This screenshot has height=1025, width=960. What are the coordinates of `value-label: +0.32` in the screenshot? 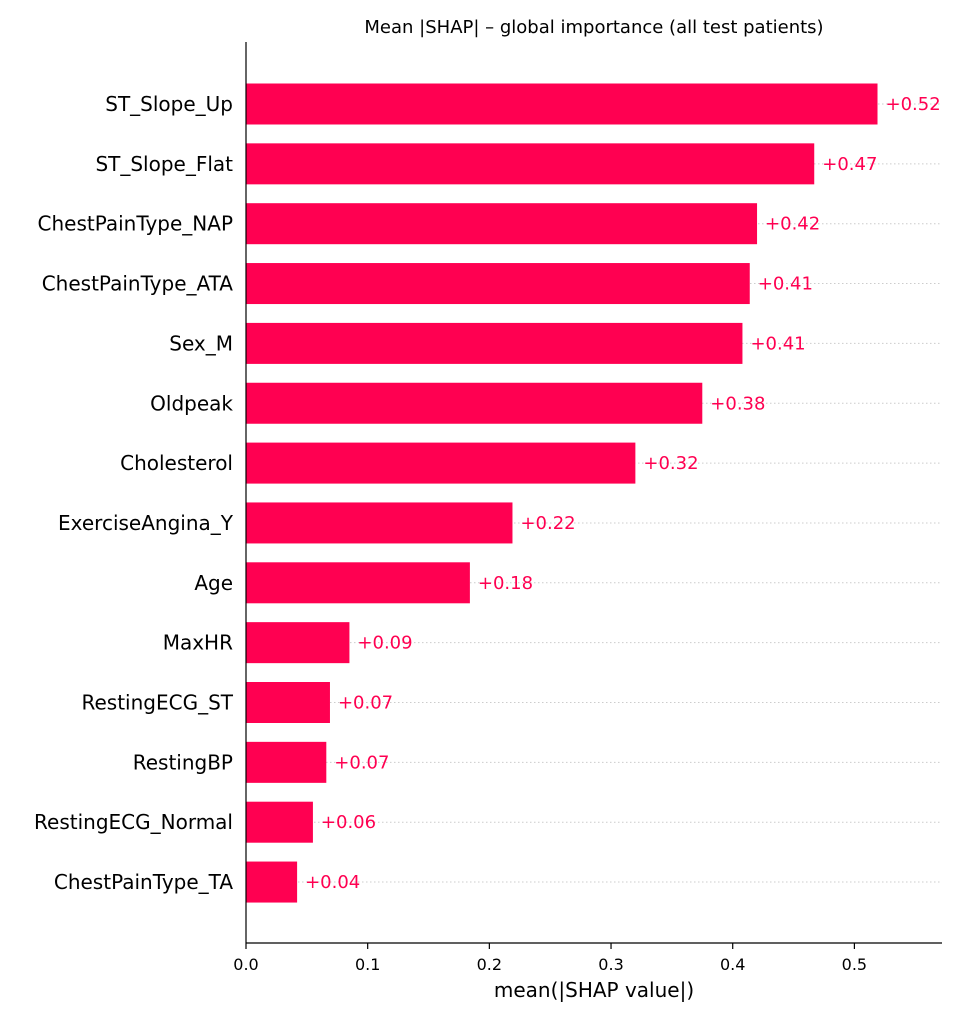 It's located at (670, 463).